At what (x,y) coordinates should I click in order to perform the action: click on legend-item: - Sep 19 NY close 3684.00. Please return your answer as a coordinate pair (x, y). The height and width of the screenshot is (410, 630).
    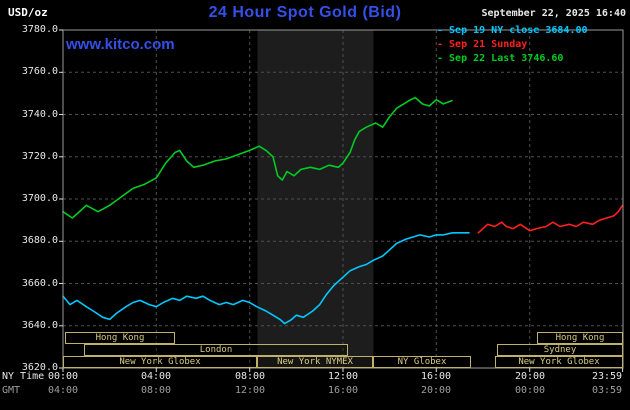
    Looking at the image, I should click on (512, 30).